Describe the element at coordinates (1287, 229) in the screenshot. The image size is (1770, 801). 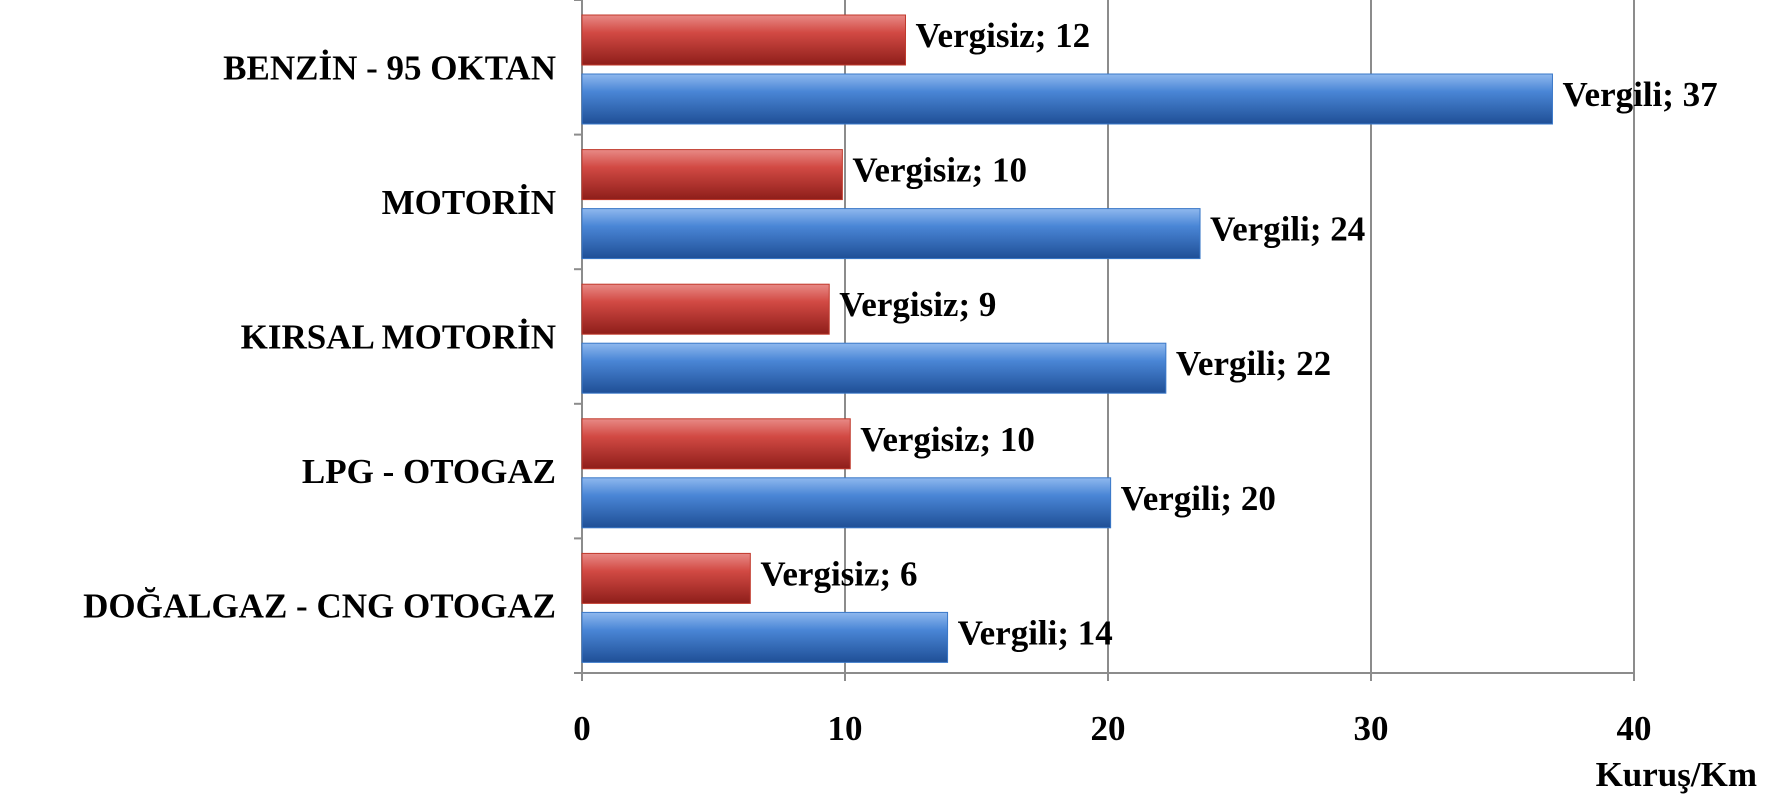
I see `data-label: Vergili; 24` at that location.